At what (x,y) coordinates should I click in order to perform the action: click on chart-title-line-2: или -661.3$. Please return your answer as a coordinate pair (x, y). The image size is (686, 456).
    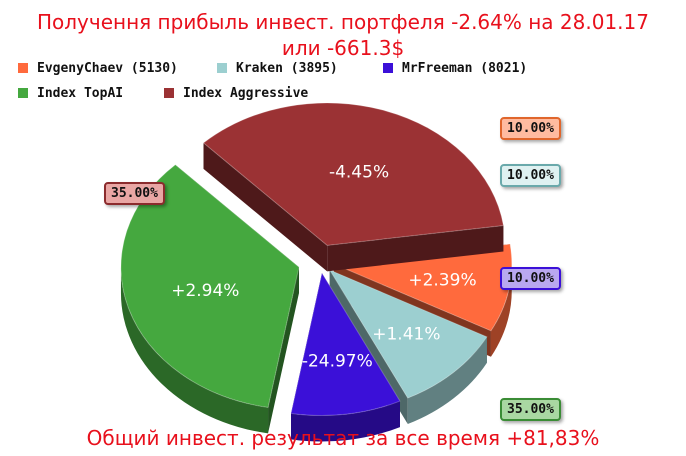
    Looking at the image, I should click on (343, 48).